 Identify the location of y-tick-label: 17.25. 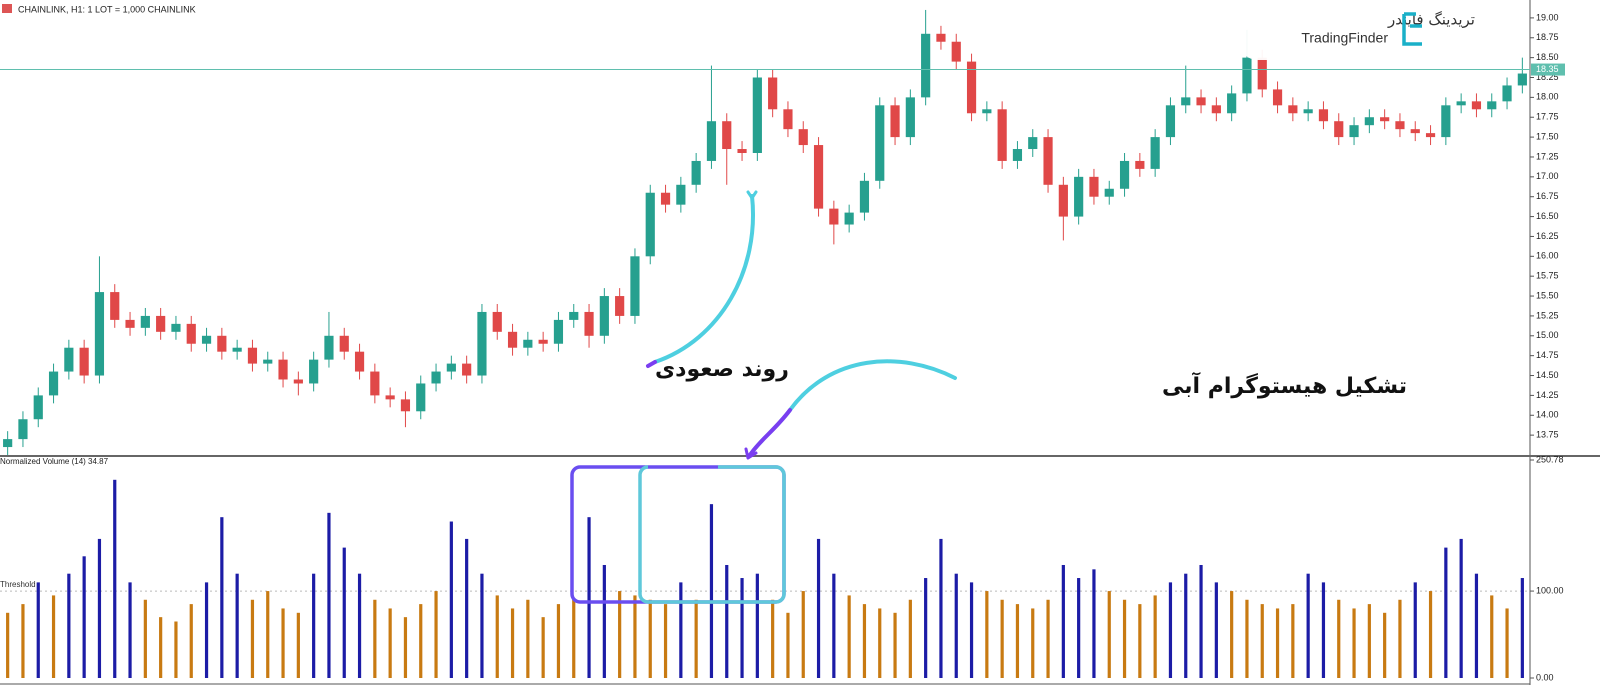
(1547, 156).